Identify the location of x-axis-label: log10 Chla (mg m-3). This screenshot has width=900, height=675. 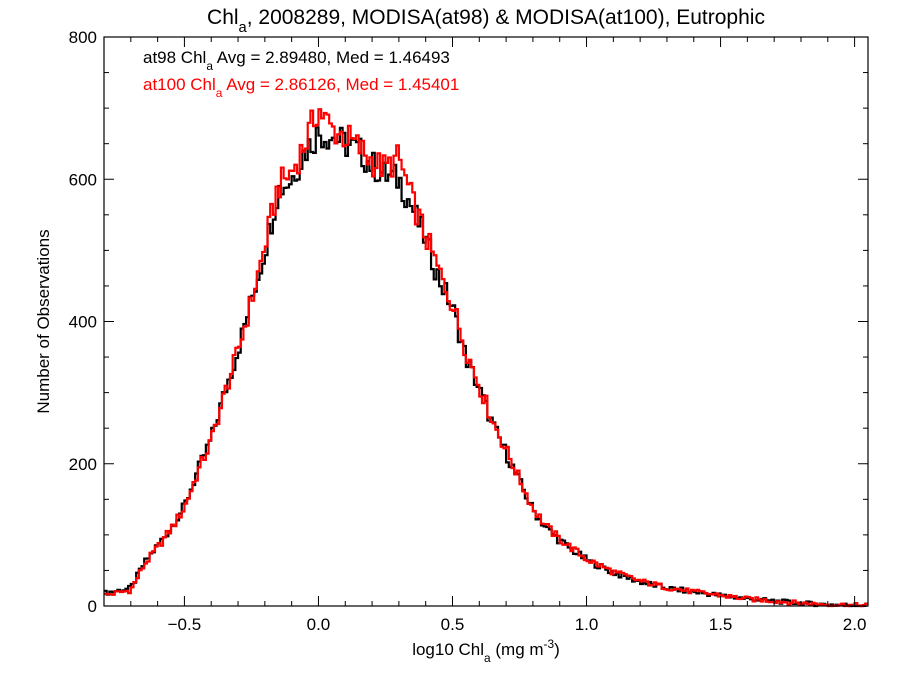
(486, 651).